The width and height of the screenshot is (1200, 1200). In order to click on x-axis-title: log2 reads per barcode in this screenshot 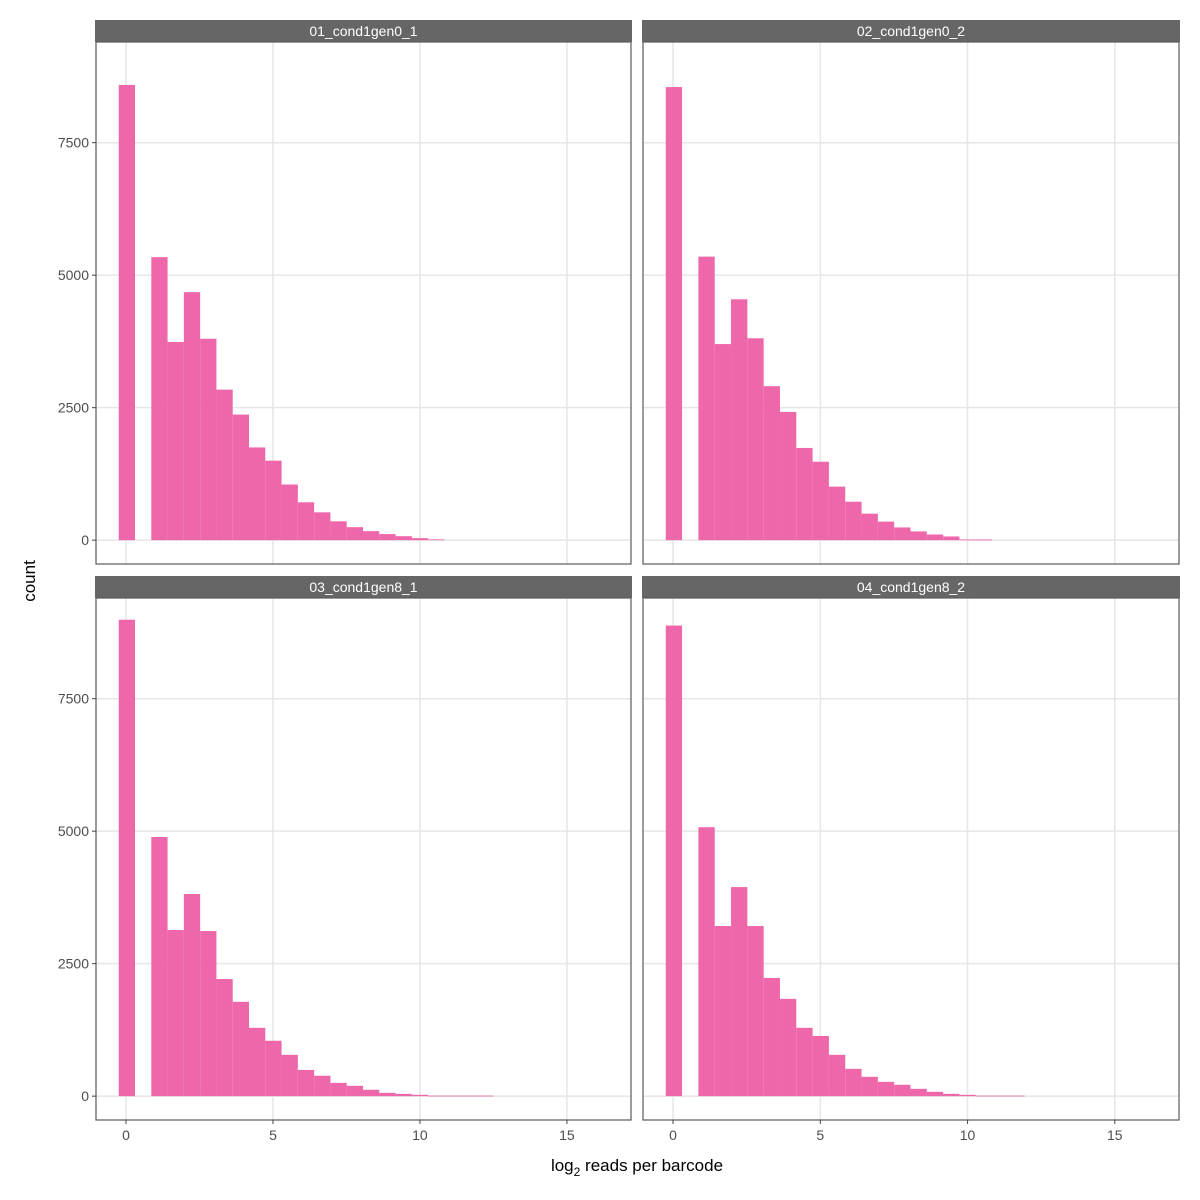, I will do `click(637, 1167)`.